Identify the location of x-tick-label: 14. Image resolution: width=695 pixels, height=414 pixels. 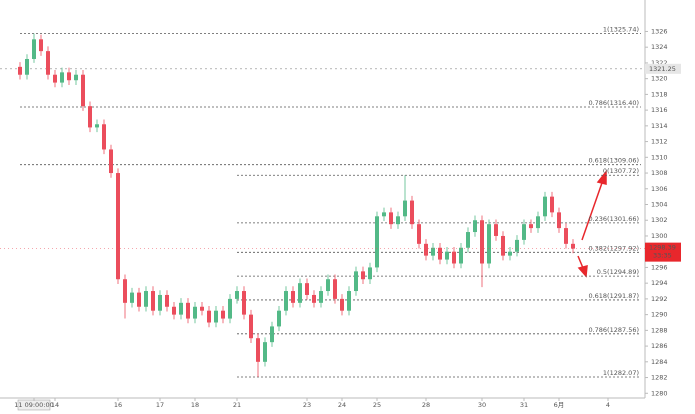
(55, 405).